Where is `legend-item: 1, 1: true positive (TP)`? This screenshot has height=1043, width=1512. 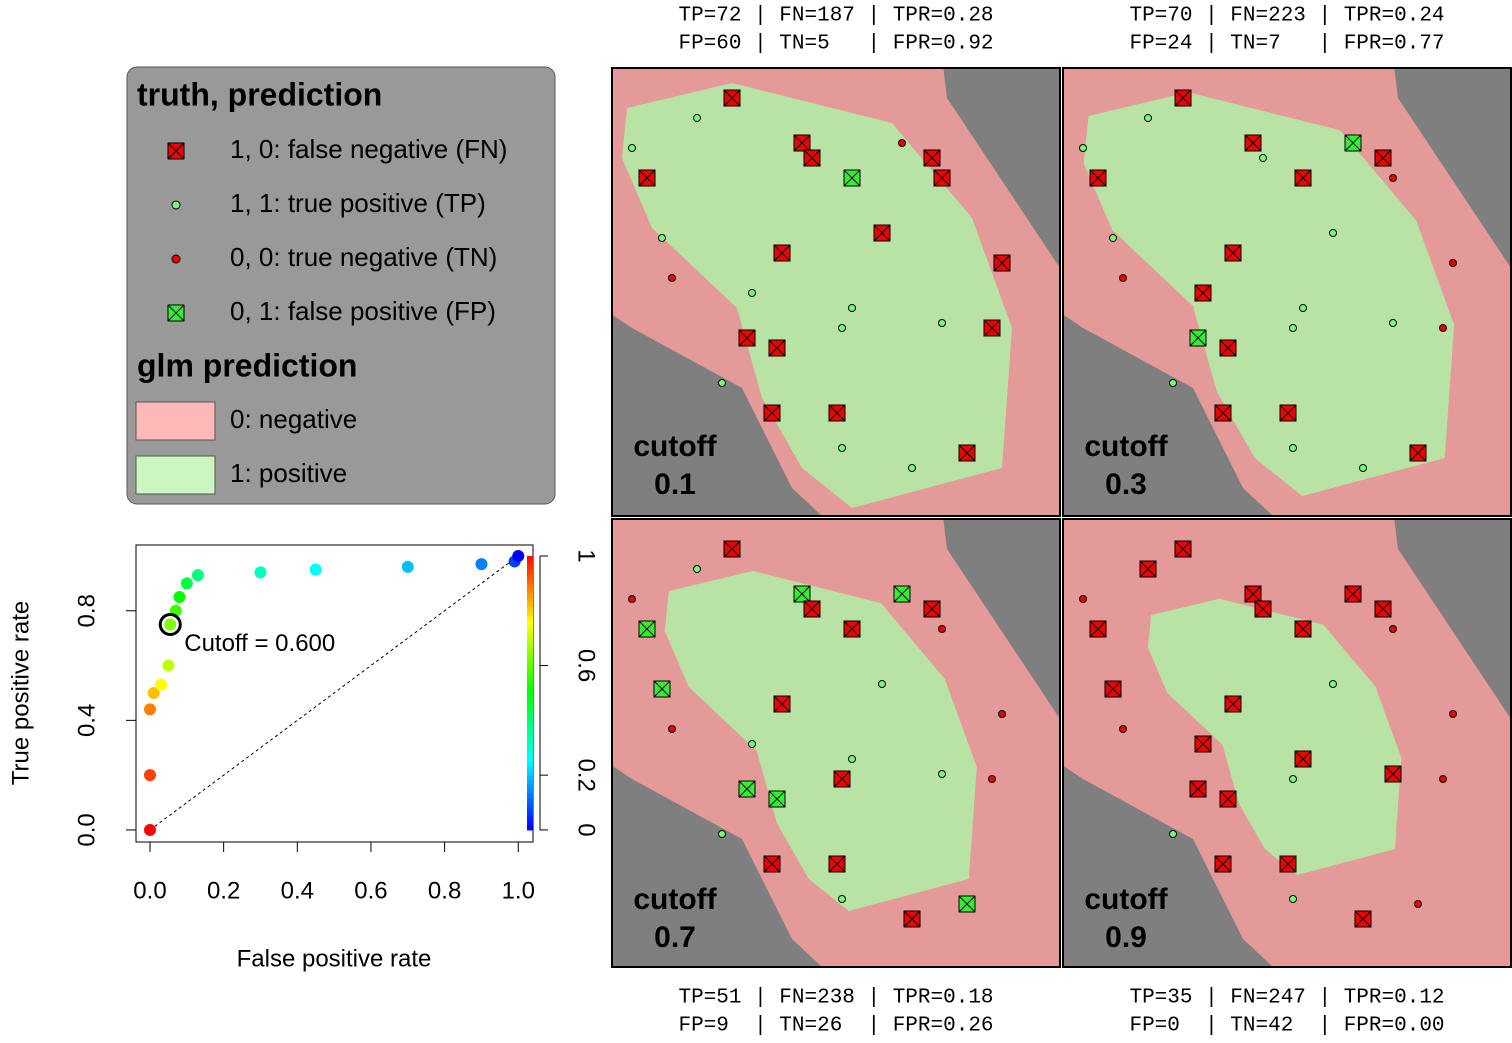 legend-item: 1, 1: true positive (TP) is located at coordinates (358, 203).